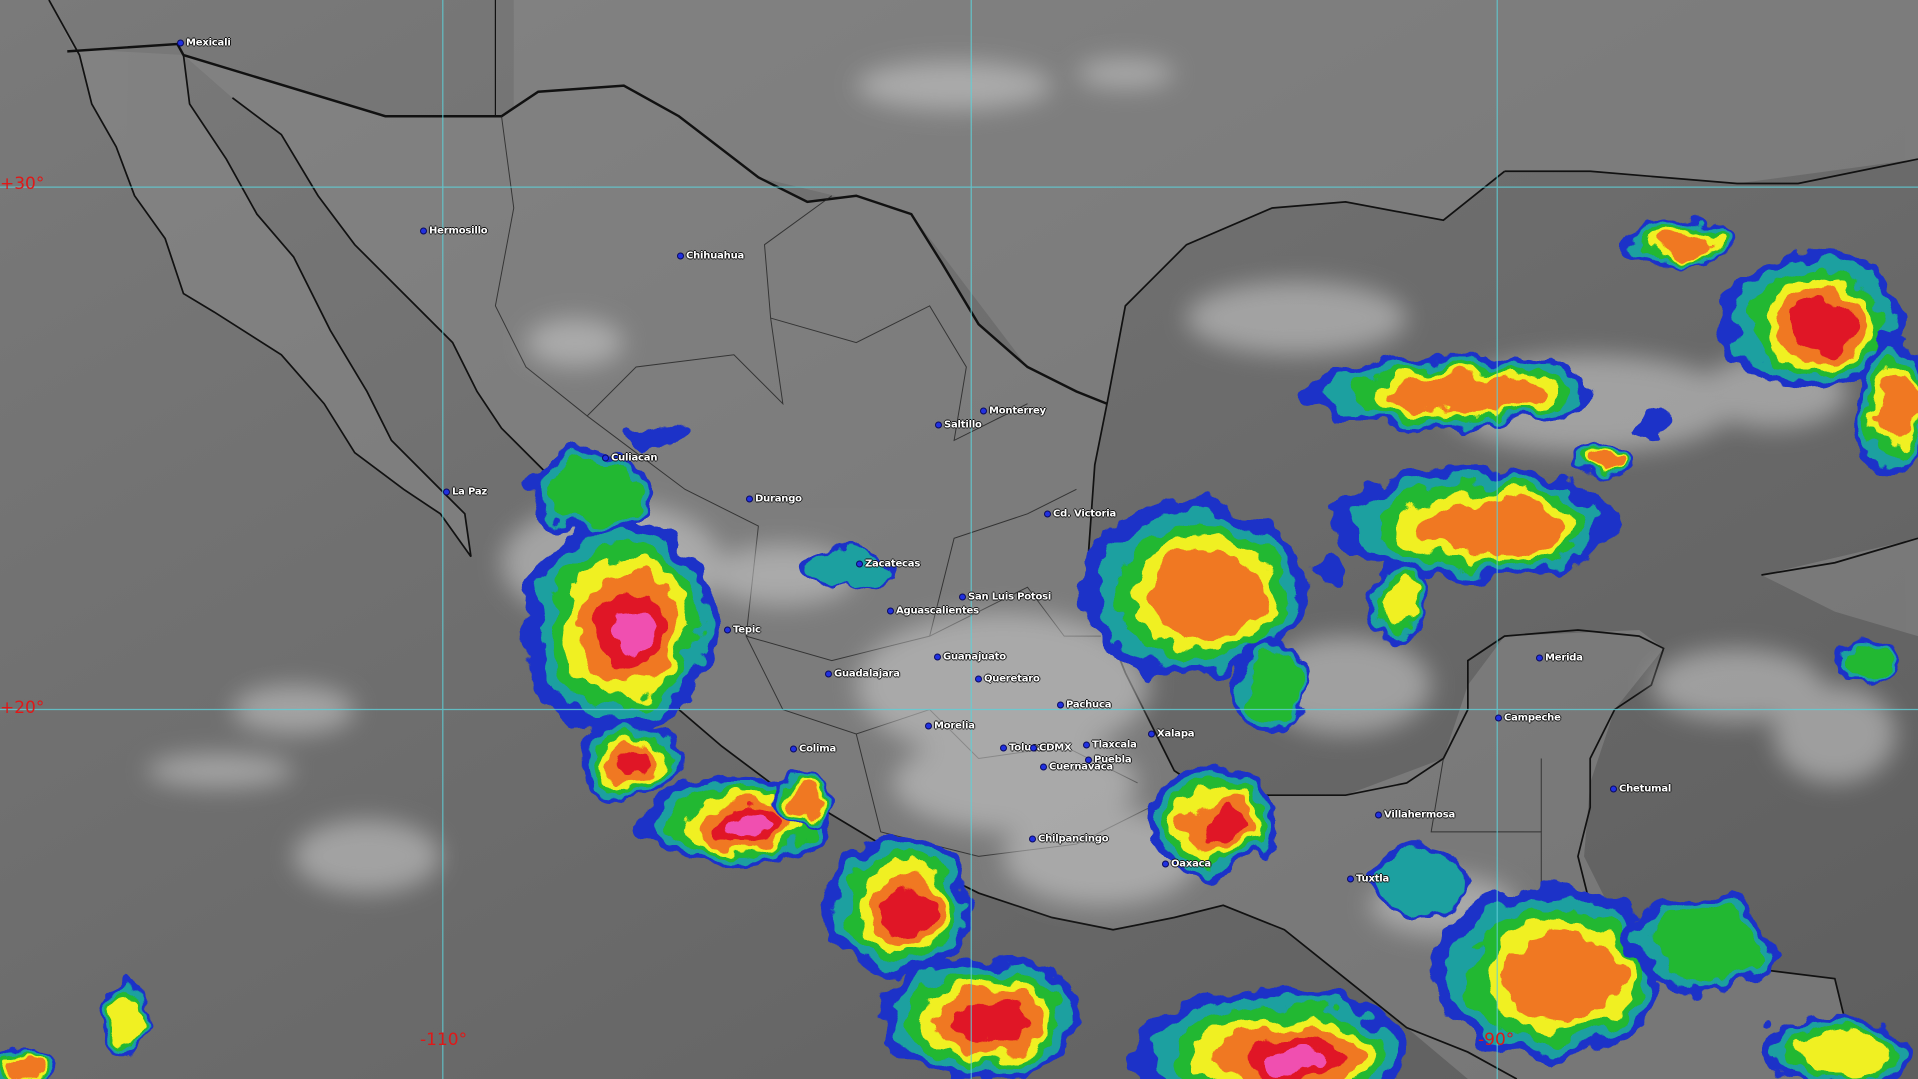  I want to click on city-name: CDMX, so click(1055, 748).